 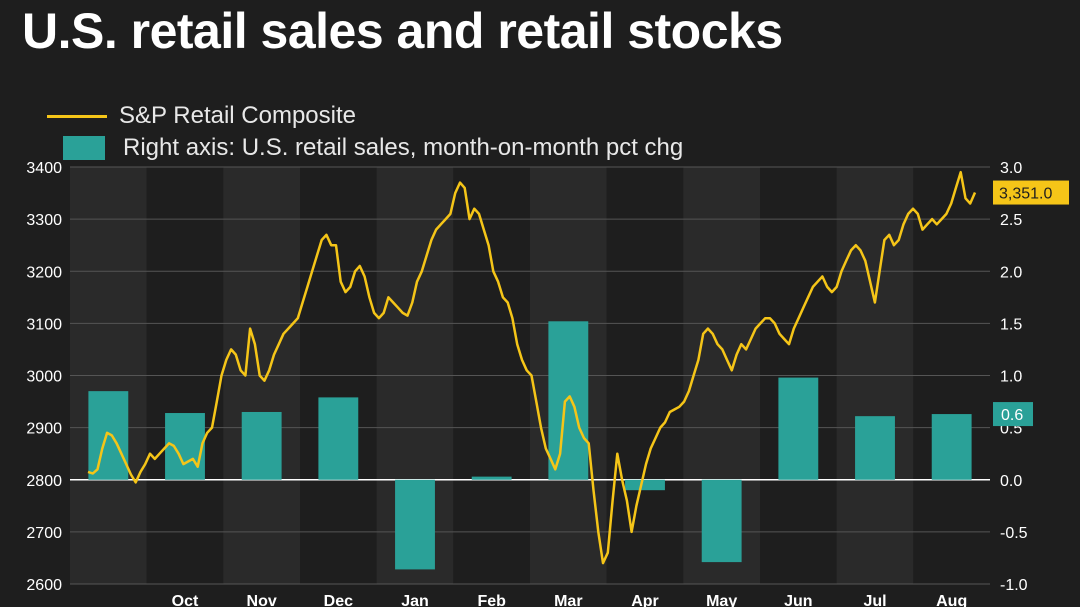 What do you see at coordinates (1025, 194) in the screenshot?
I see `line-last-value: 3,351.0` at bounding box center [1025, 194].